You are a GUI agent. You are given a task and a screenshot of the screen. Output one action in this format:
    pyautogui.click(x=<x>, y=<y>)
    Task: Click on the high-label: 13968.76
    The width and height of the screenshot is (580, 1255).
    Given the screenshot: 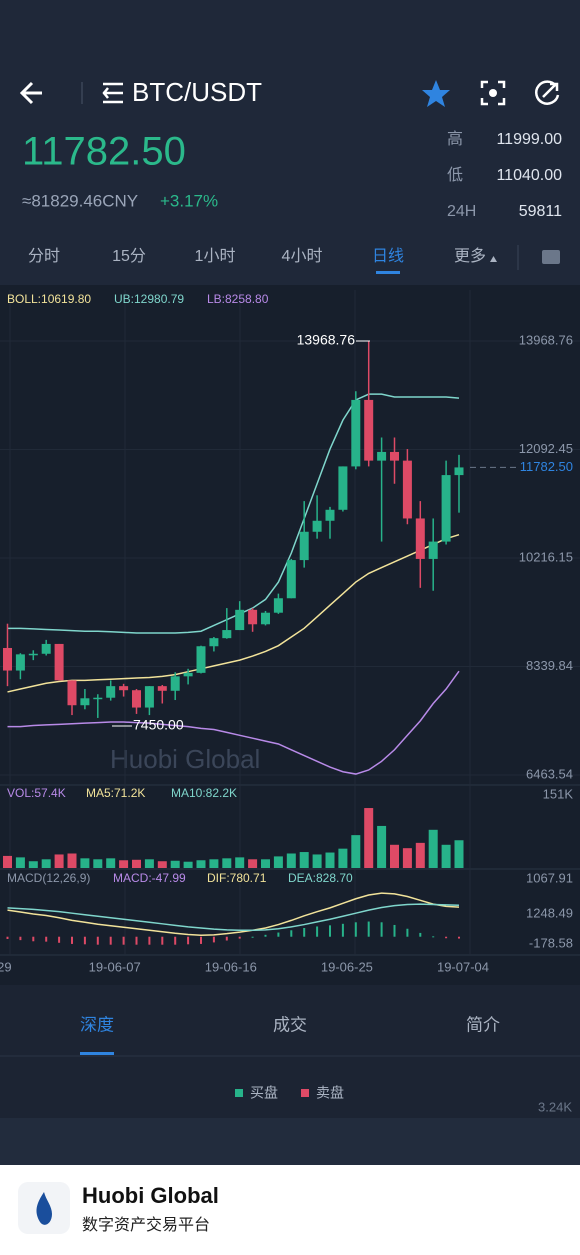 What is the action you would take?
    pyautogui.click(x=326, y=340)
    